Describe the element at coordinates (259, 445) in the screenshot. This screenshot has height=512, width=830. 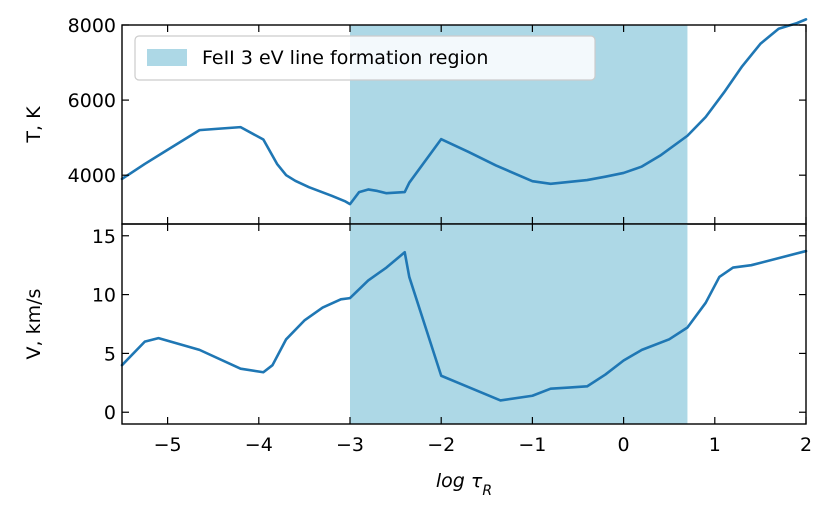
I see `x-tick-label: −4` at that location.